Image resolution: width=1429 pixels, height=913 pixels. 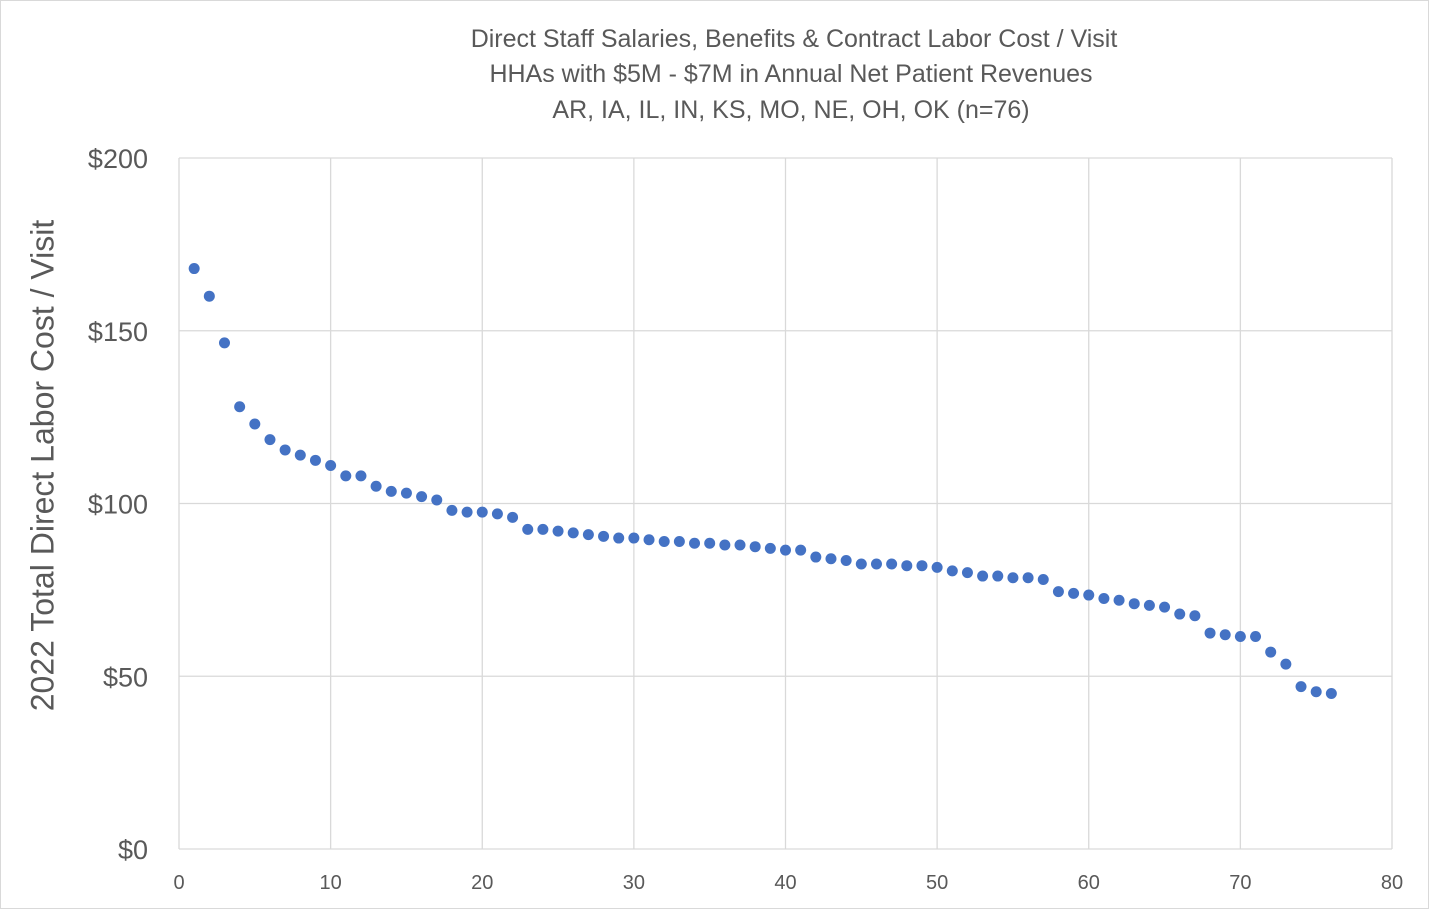 What do you see at coordinates (125, 677) in the screenshot?
I see `y-tick-label: $50` at bounding box center [125, 677].